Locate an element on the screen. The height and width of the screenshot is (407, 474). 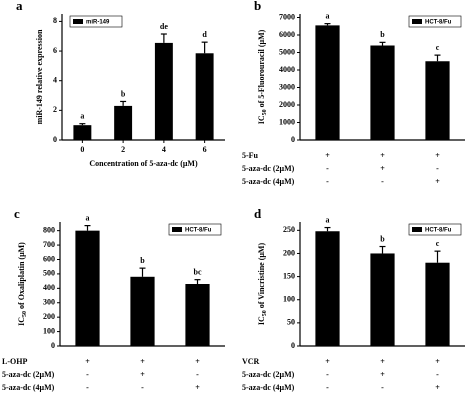
x-tick-label: 6 is located at coordinates (205, 149).